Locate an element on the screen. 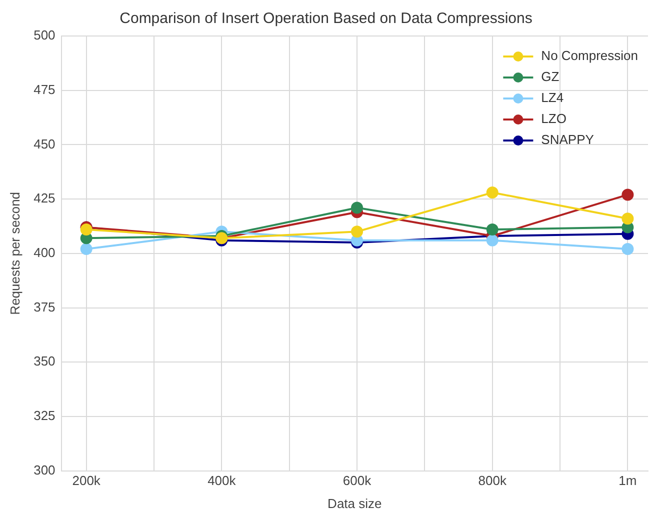 The width and height of the screenshot is (658, 520). legend-label: LZ4 is located at coordinates (552, 98).